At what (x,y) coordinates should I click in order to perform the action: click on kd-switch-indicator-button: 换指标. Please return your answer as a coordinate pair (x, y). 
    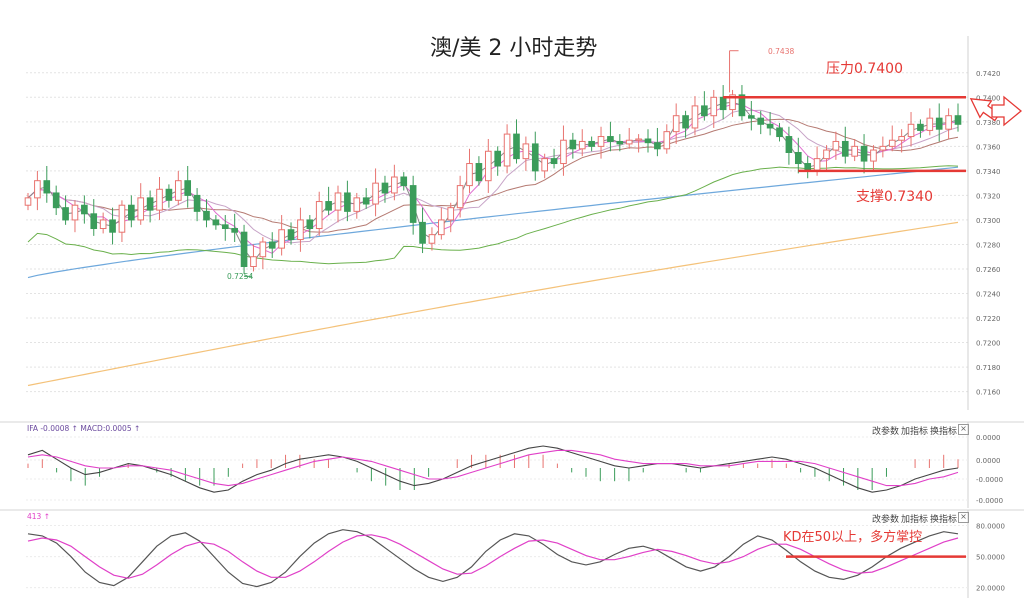
    Looking at the image, I should click on (944, 520).